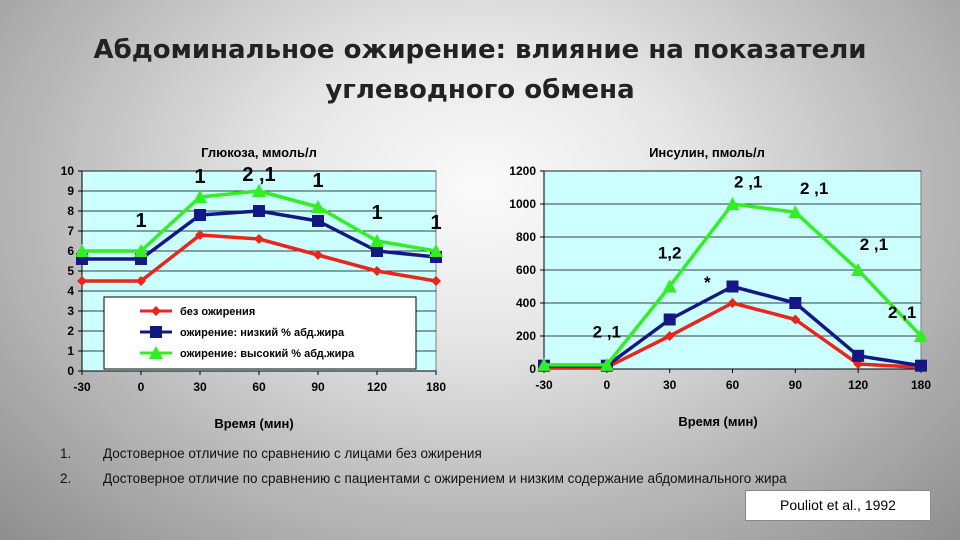  What do you see at coordinates (707, 152) in the screenshot?
I see `chart-title: Инсулин, пмоль/л` at bounding box center [707, 152].